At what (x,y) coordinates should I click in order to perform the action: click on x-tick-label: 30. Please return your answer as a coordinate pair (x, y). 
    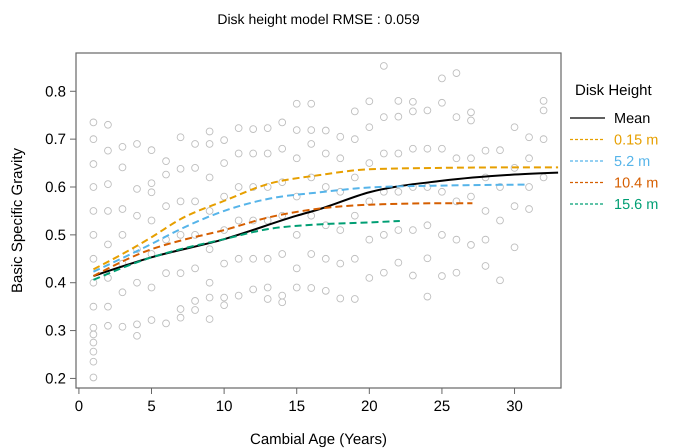
    Looking at the image, I should click on (514, 406).